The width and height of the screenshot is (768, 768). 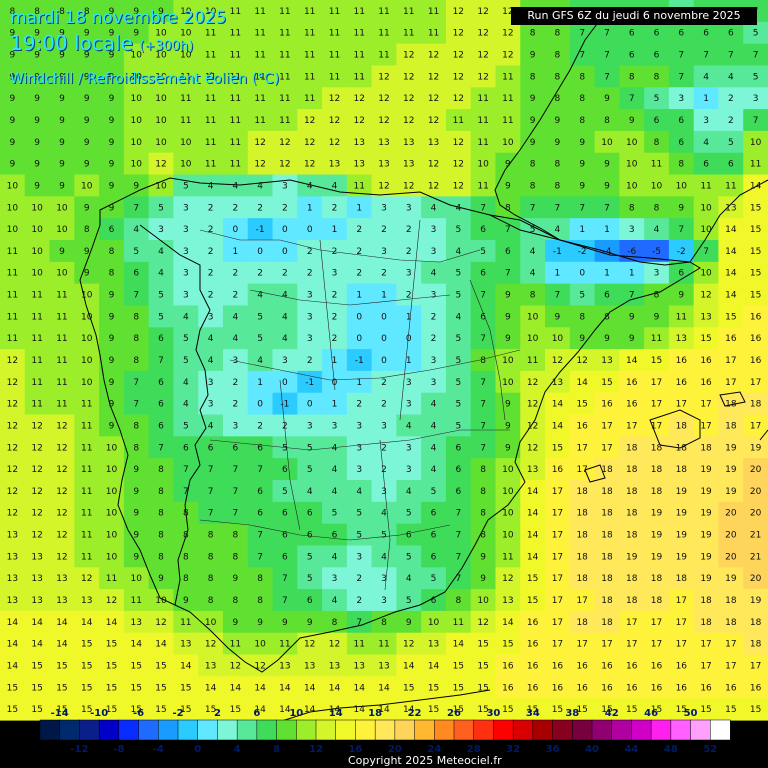 What do you see at coordinates (71, 43) in the screenshot?
I see `forecast-hour: 19:00 locale` at bounding box center [71, 43].